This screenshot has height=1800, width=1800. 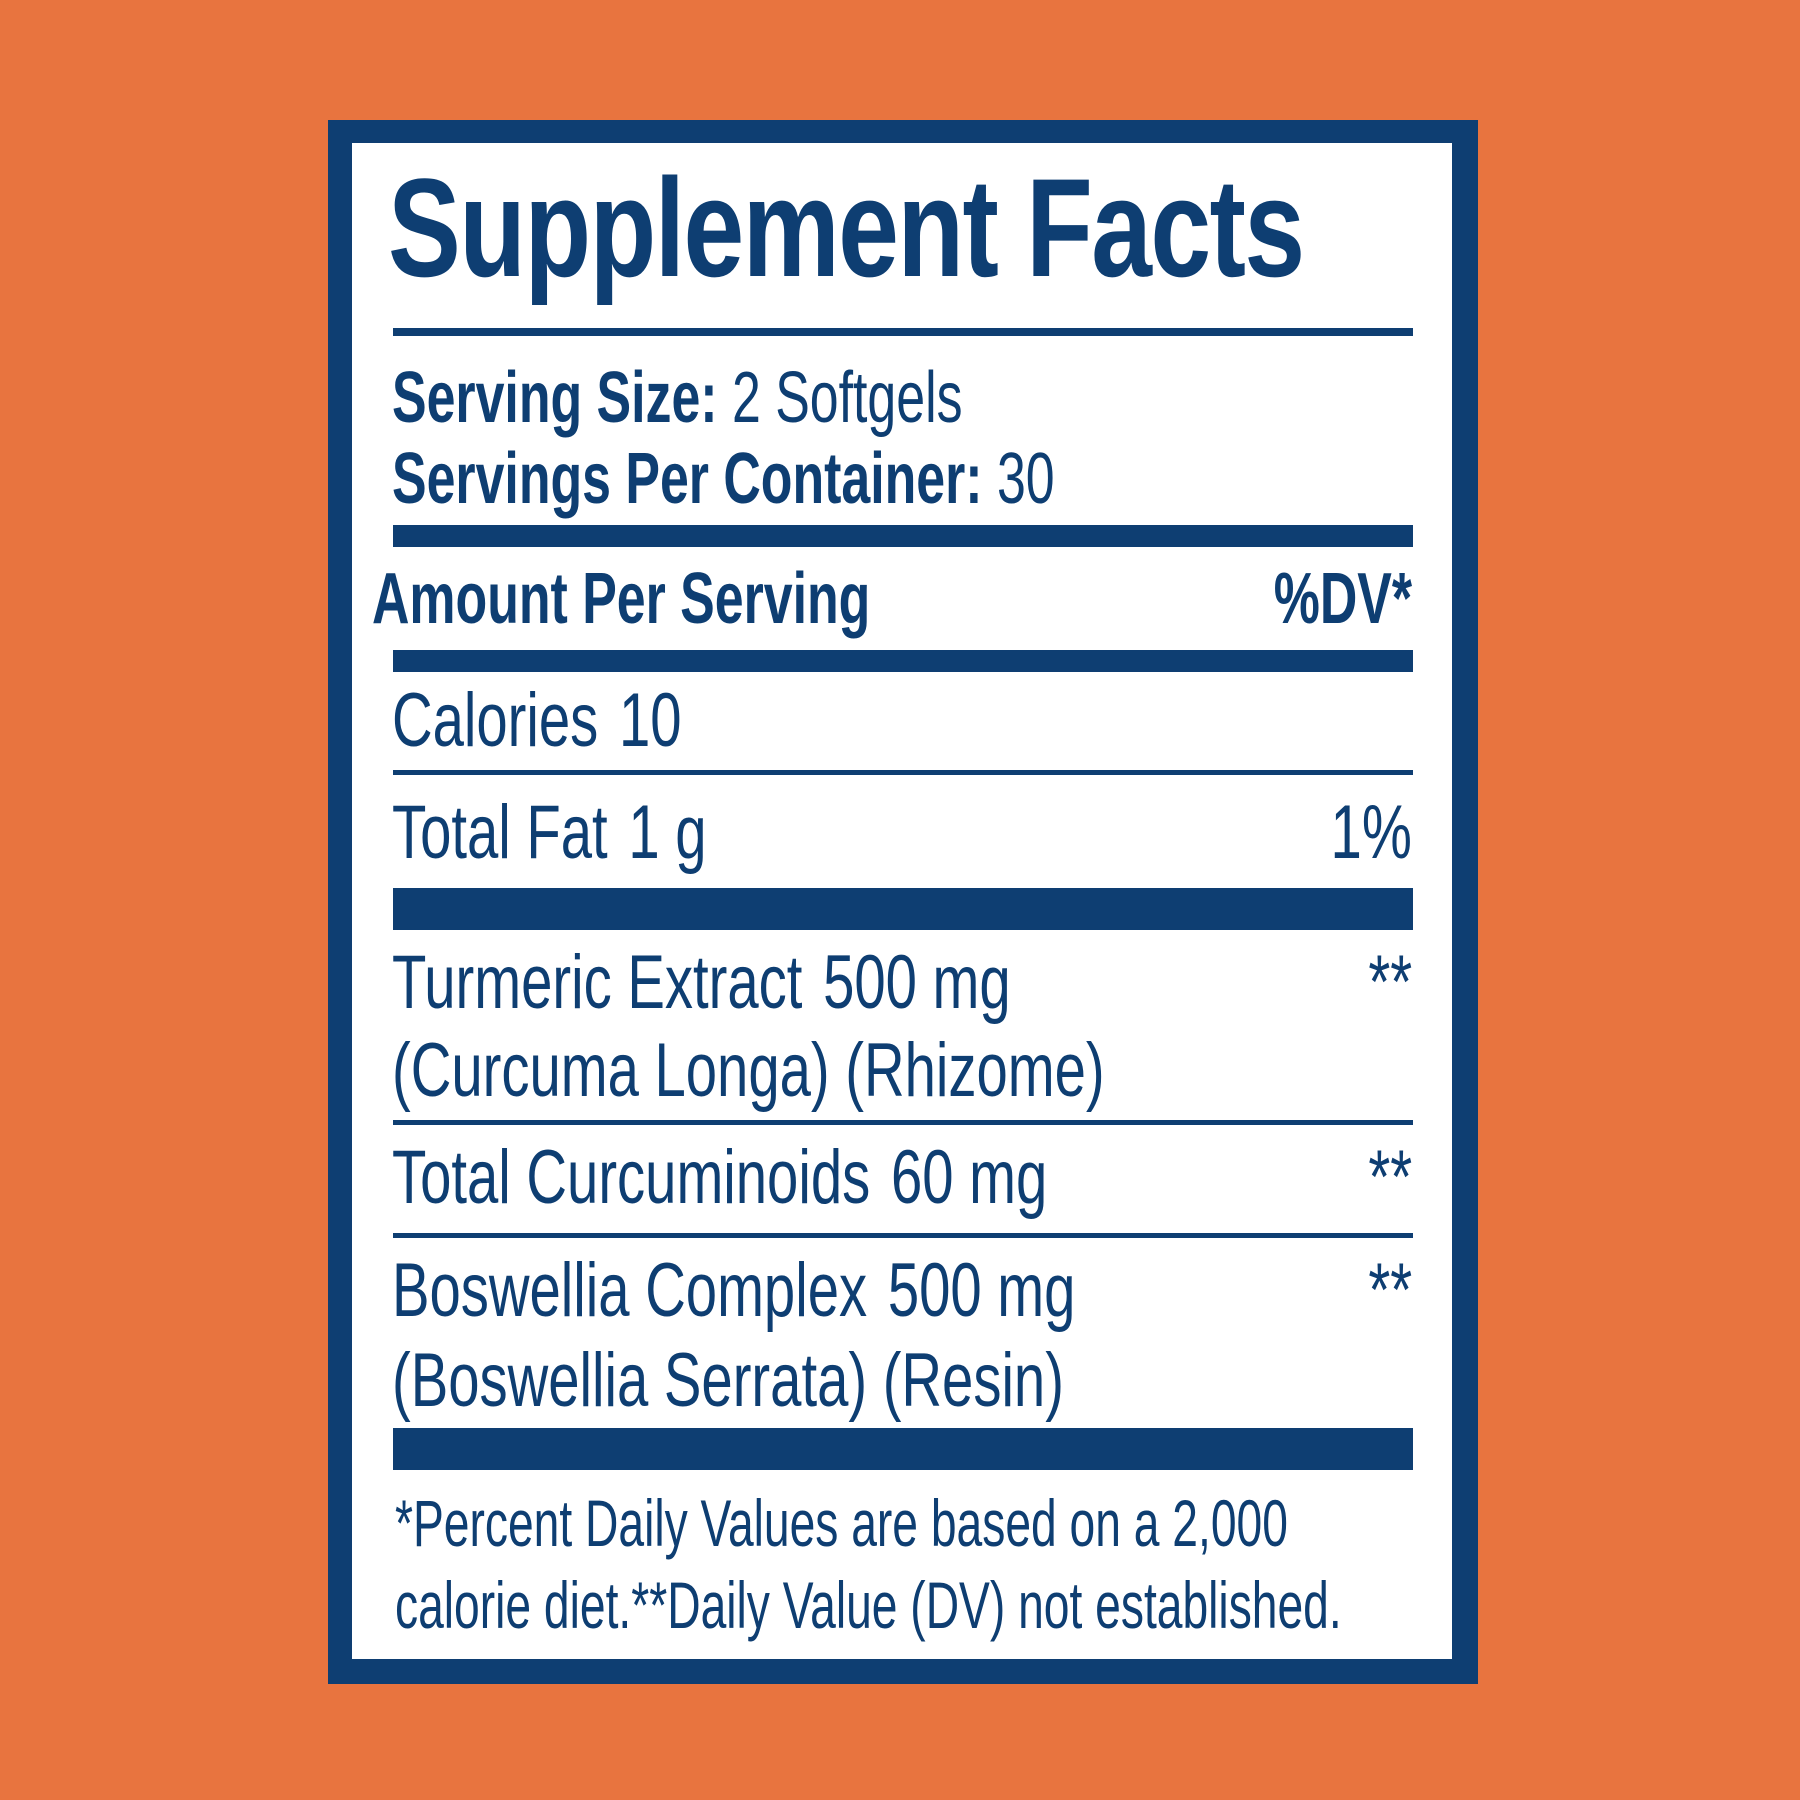 I want to click on calories-label: Calories, so click(x=495, y=720).